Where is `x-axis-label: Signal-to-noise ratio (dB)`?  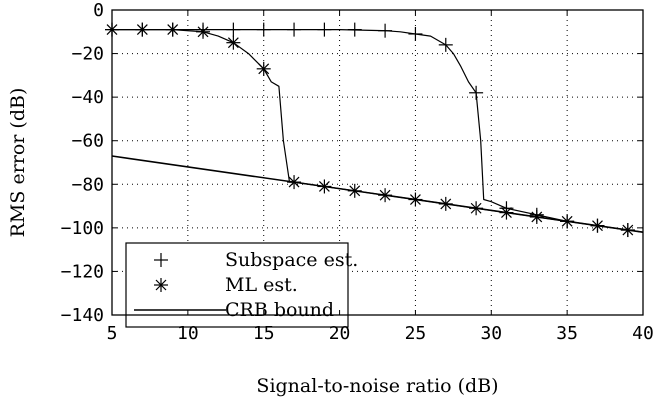 x-axis-label: Signal-to-noise ratio (dB) is located at coordinates (377, 386).